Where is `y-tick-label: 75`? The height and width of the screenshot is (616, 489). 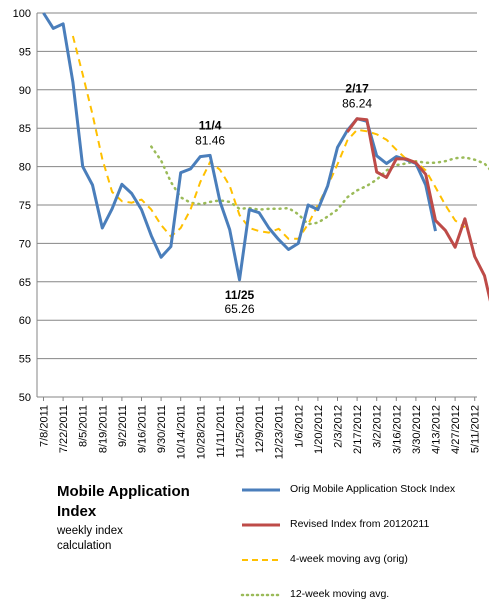
y-tick-label: 75 is located at coordinates (25, 206).